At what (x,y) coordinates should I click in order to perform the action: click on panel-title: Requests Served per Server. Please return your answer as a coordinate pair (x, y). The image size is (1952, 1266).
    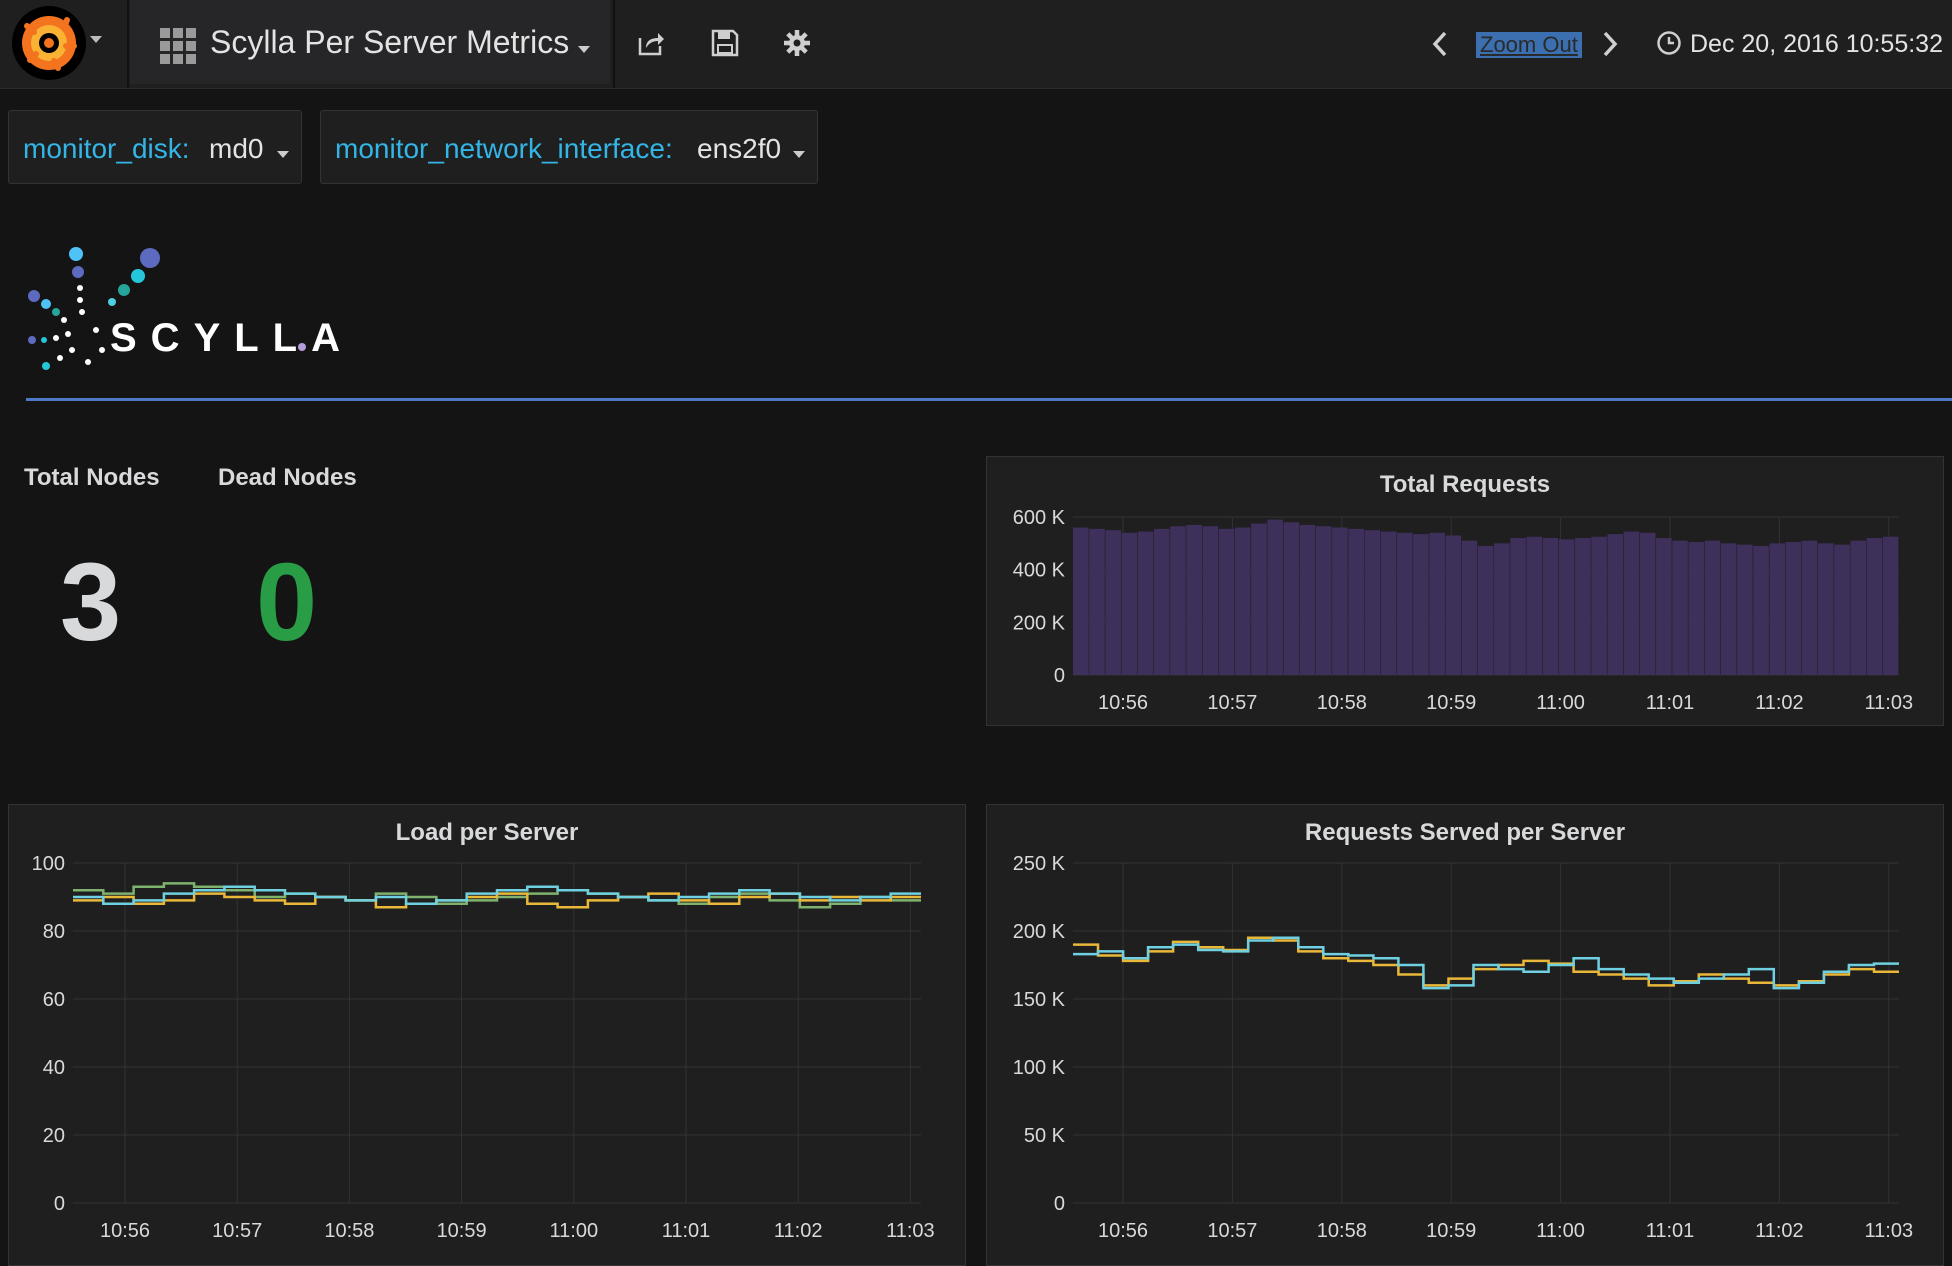
    Looking at the image, I should click on (1465, 832).